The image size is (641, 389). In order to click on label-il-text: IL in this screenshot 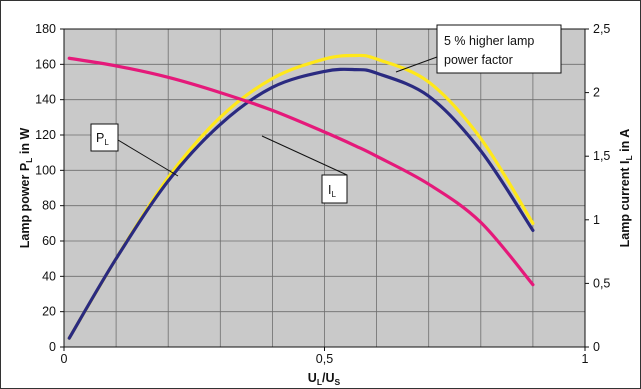, I will do `click(332, 191)`.